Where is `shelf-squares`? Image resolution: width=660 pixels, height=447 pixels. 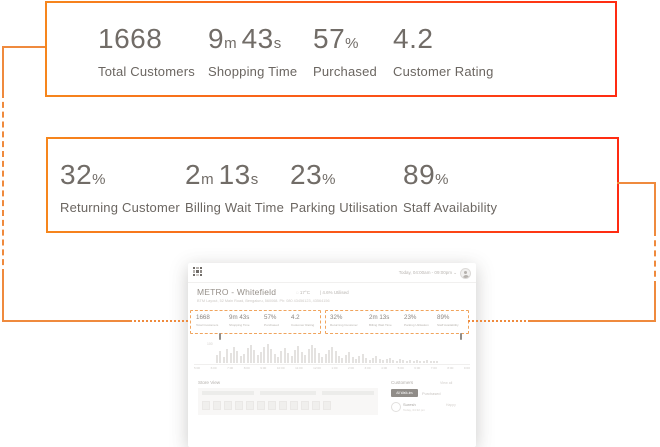 shelf-squares is located at coordinates (266, 405).